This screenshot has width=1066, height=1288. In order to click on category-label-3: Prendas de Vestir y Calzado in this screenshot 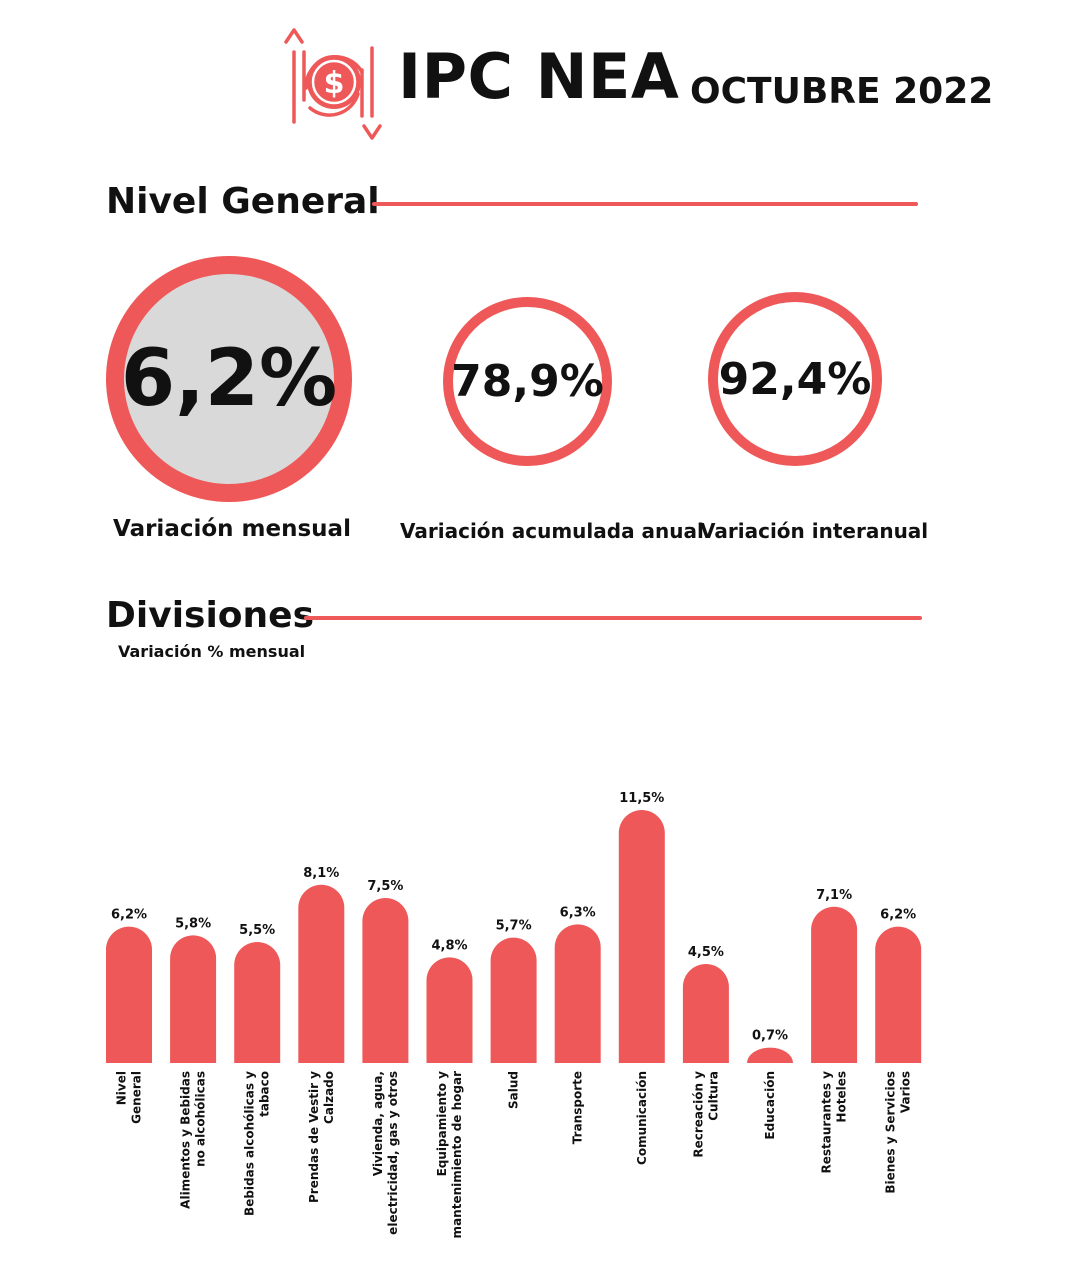, I will do `click(321, 1137)`.